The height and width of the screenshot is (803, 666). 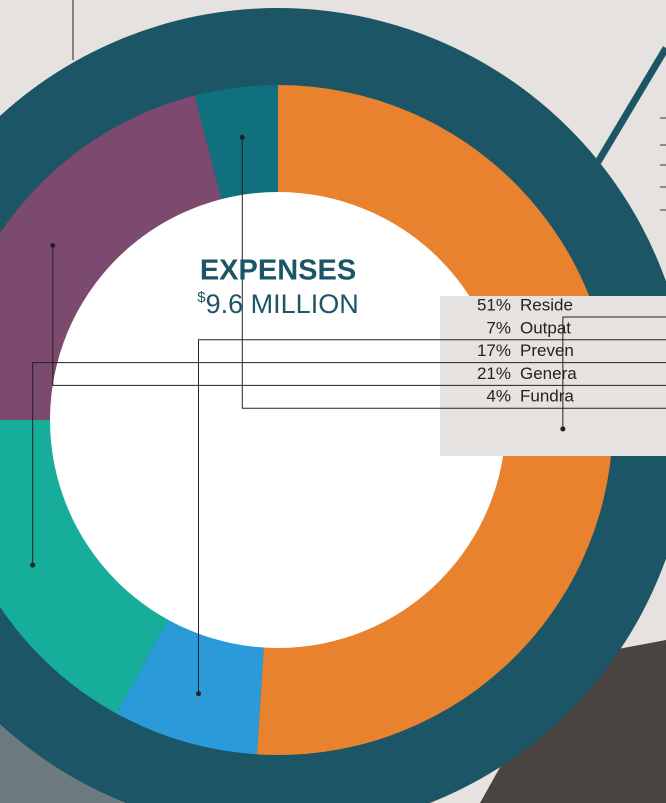 I want to click on photo, so click(x=573, y=721).